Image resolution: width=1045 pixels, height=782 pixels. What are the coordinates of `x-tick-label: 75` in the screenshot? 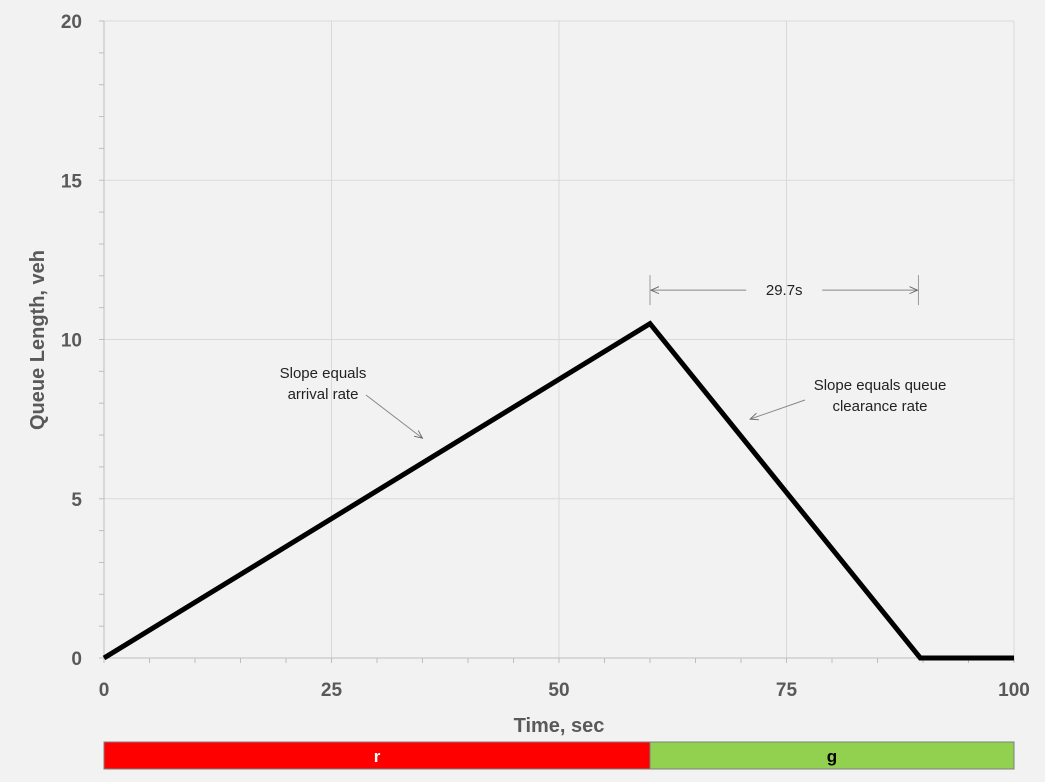 It's located at (787, 690).